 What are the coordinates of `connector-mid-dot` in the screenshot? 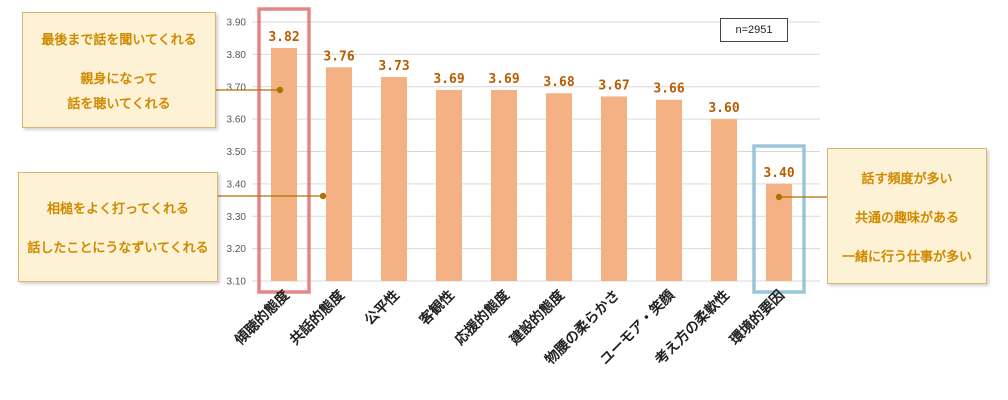 It's located at (323, 196).